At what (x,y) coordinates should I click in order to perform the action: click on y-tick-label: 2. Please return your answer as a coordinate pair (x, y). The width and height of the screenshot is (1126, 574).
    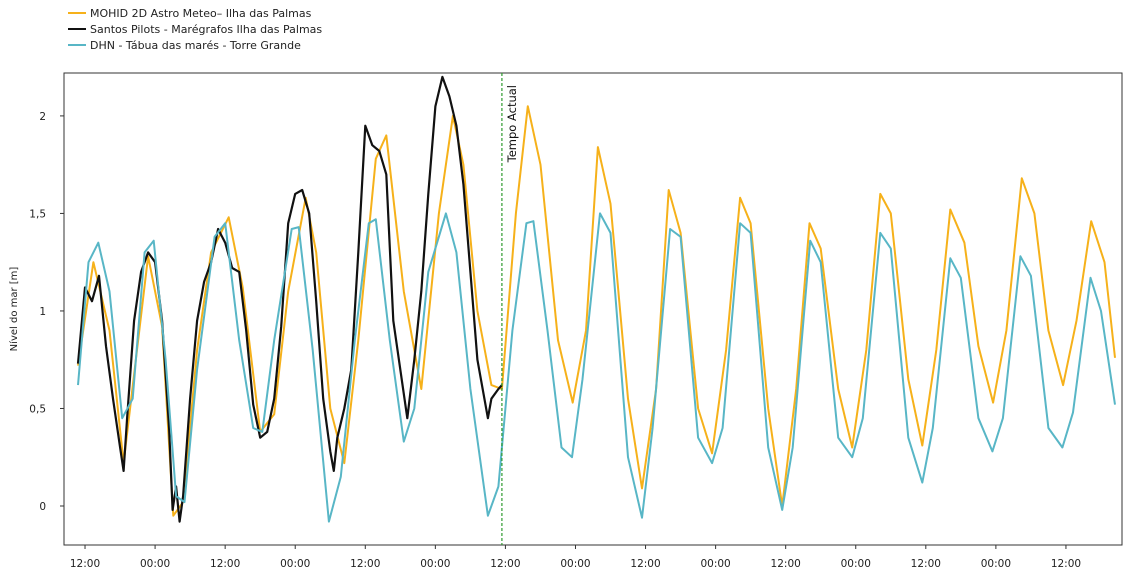
    Looking at the image, I should click on (42, 117).